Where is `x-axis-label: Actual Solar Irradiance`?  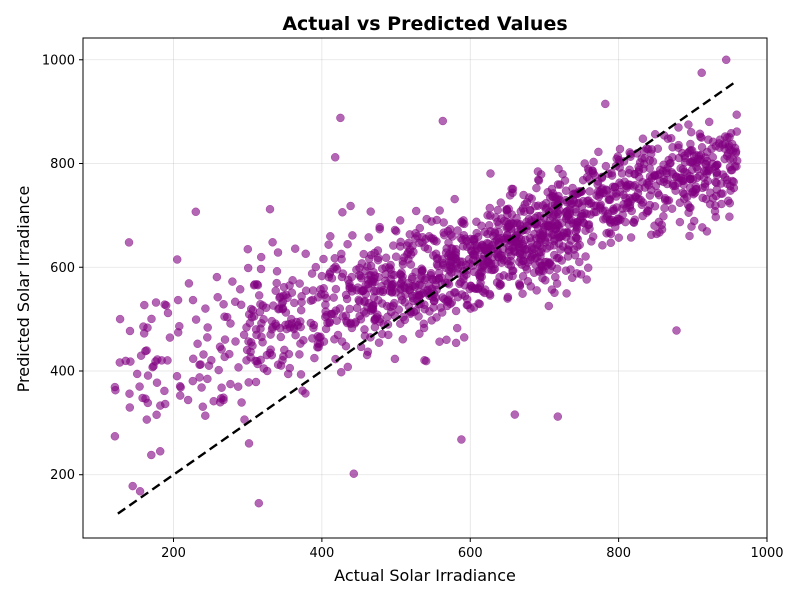
x-axis-label: Actual Solar Irradiance is located at coordinates (425, 575).